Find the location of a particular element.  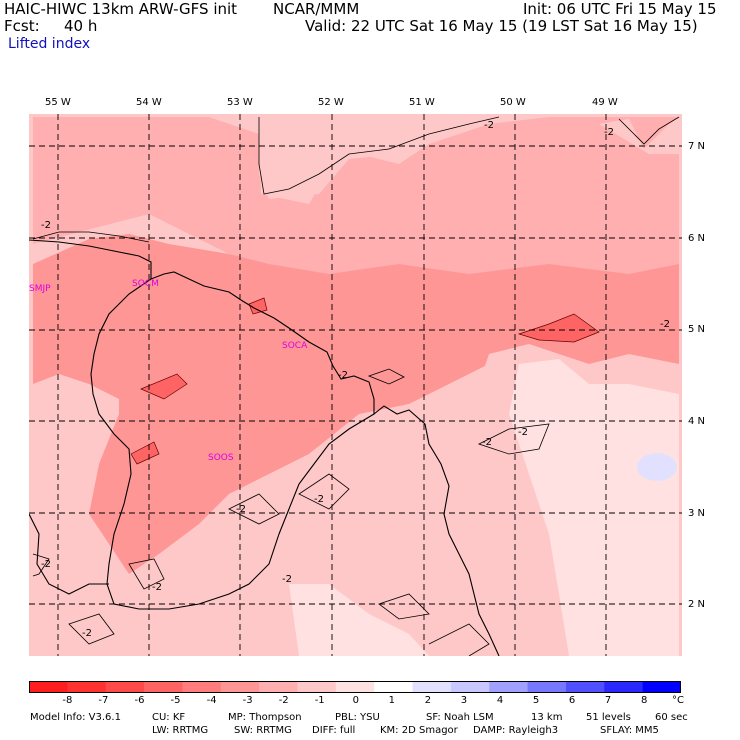

colorbar-outline is located at coordinates (355, 687).